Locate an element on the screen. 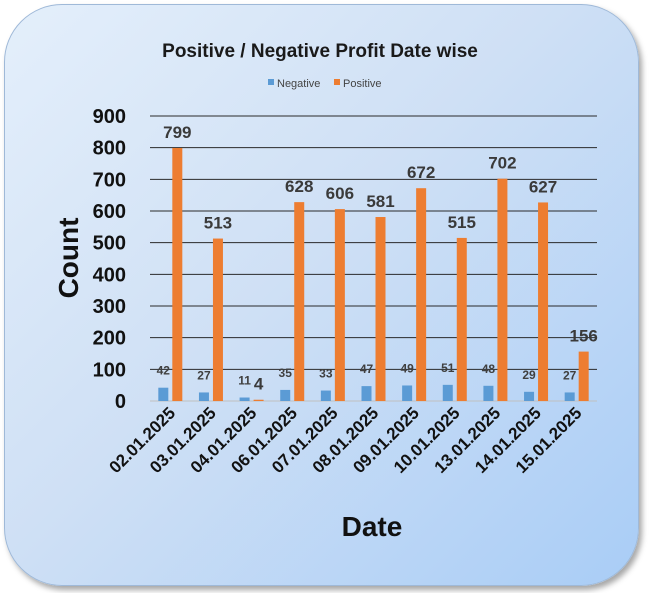 This screenshot has width=649, height=593. x-axis-label: Date is located at coordinates (372, 526).